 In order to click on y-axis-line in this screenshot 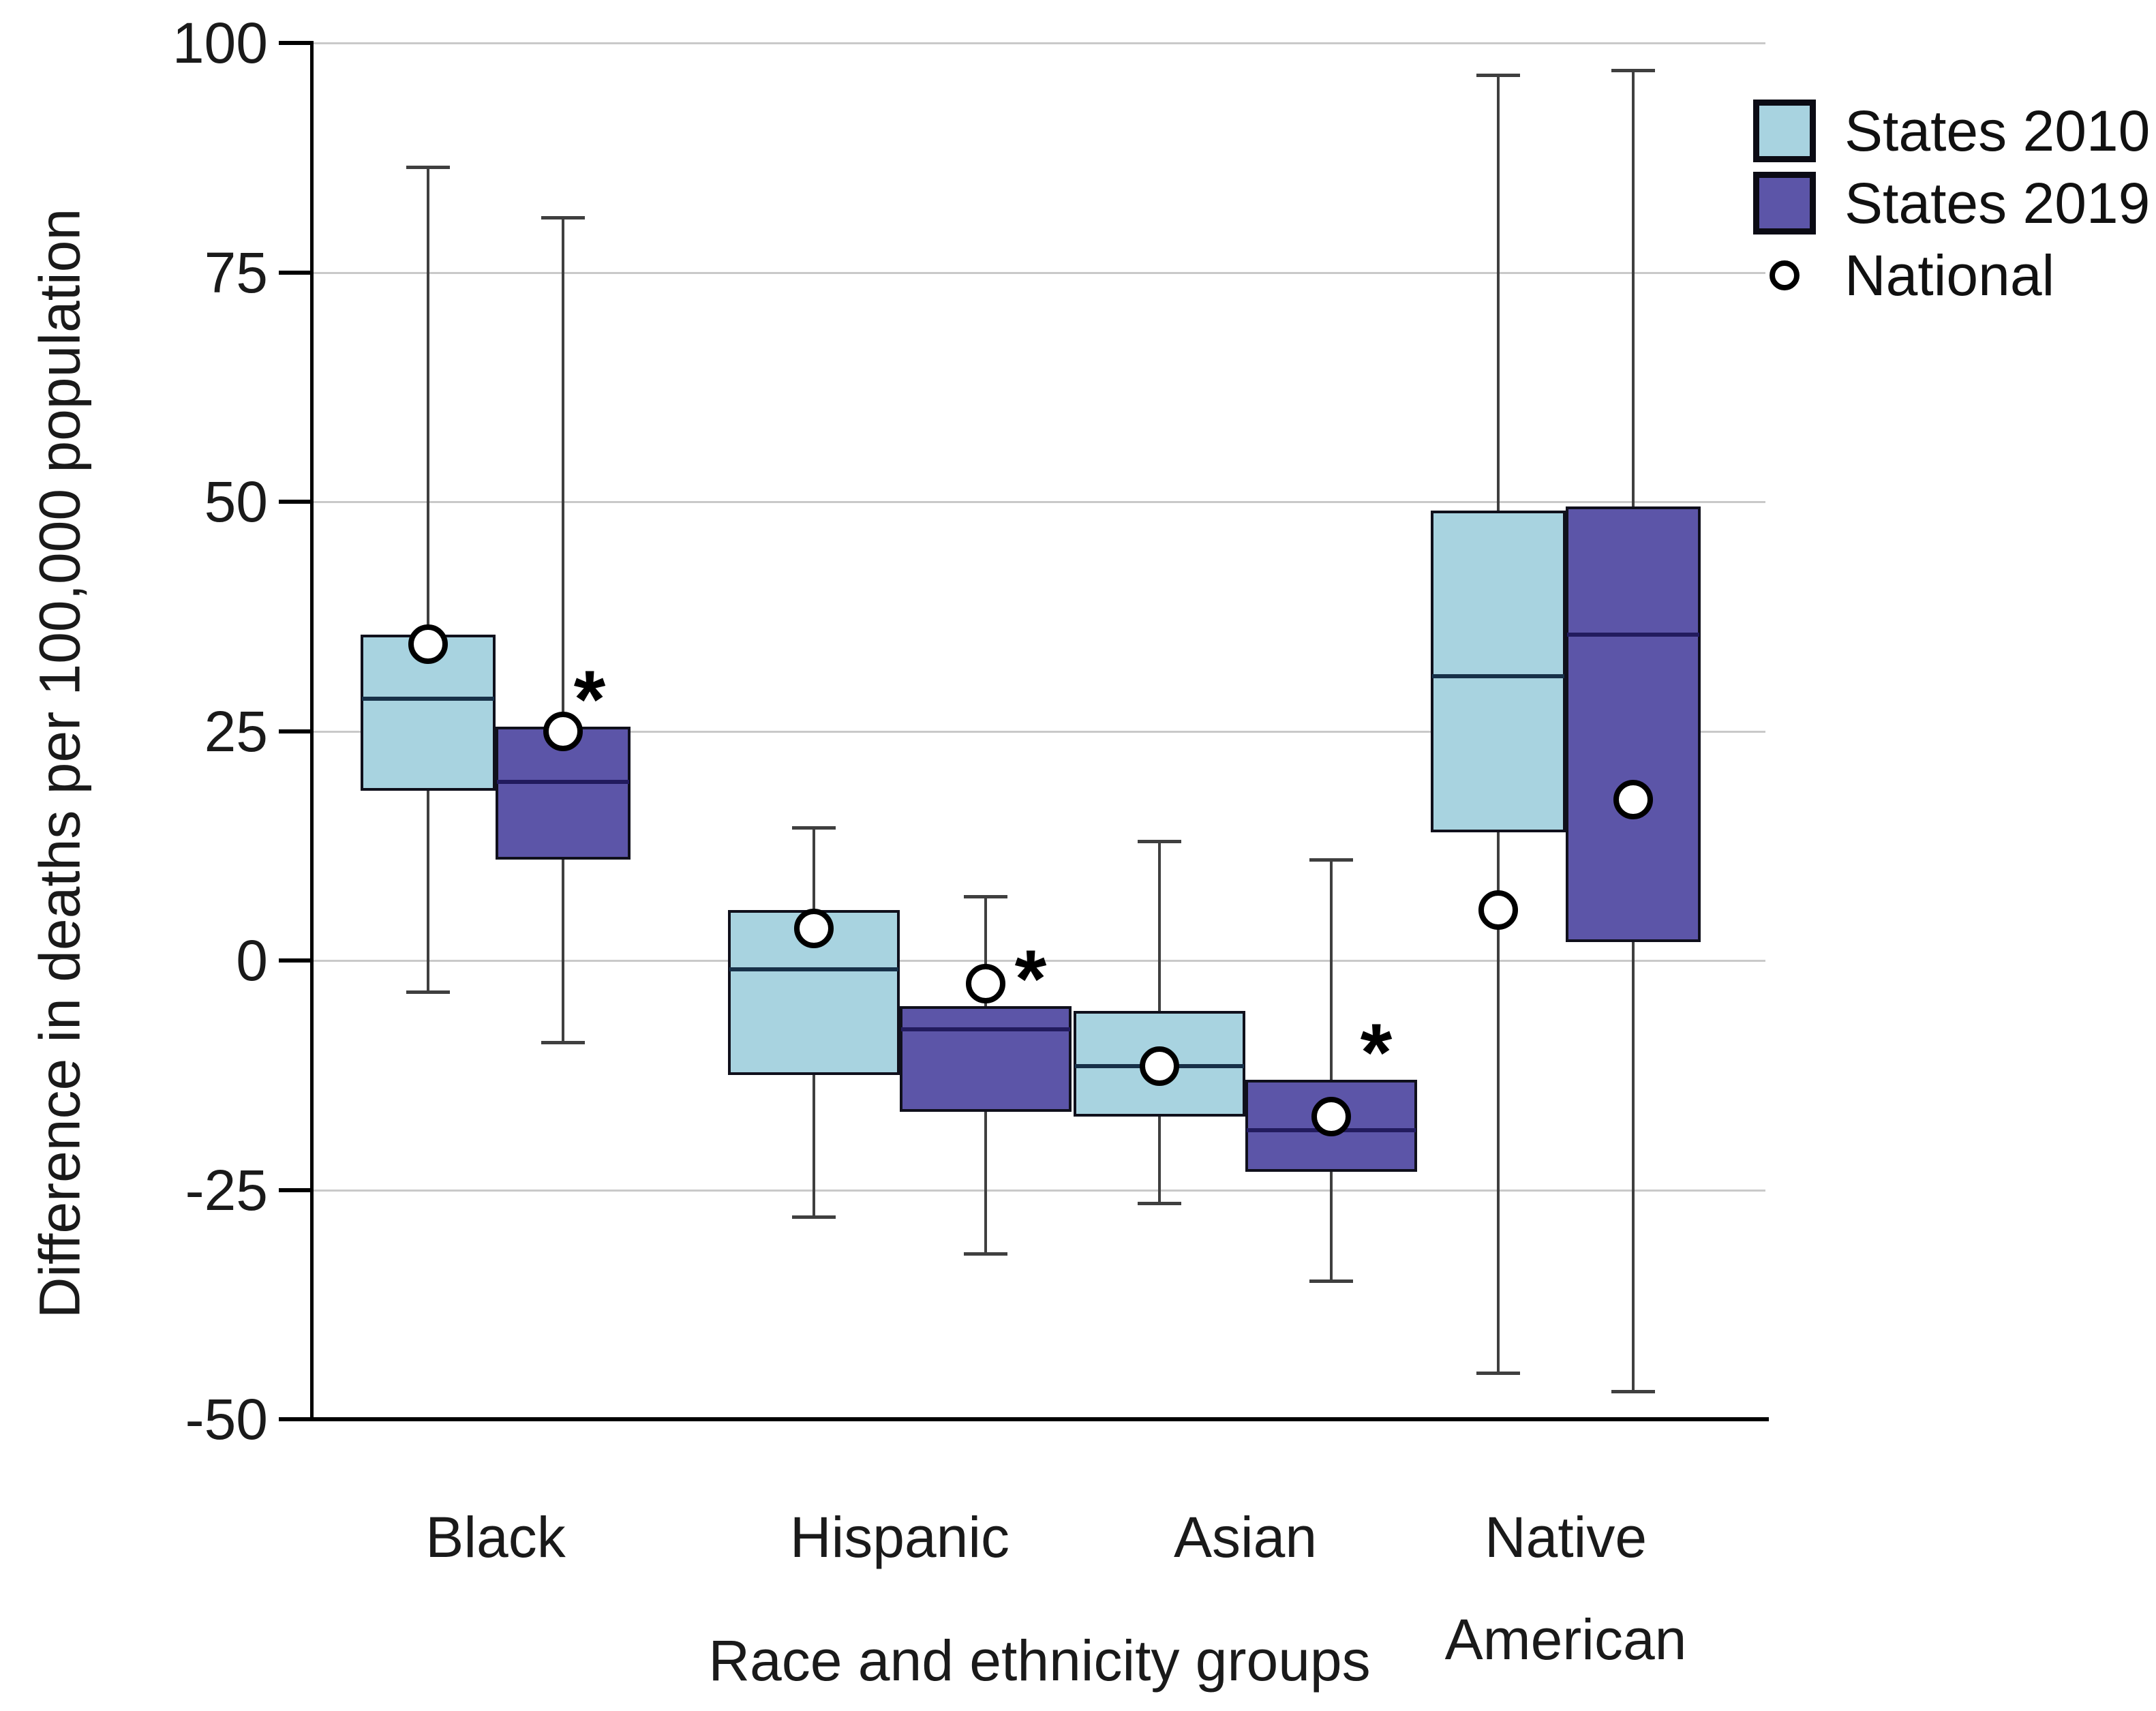, I will do `click(312, 730)`.